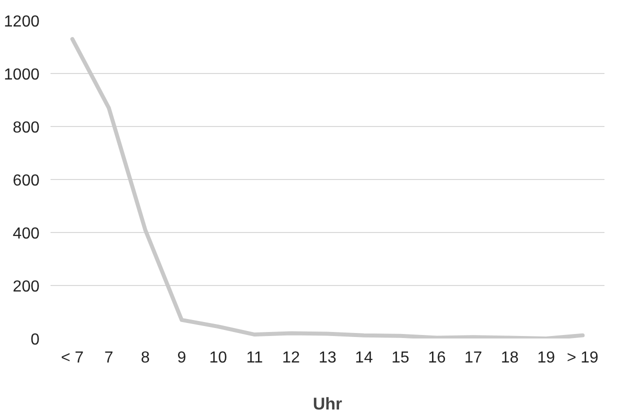 The image size is (624, 416). I want to click on x-tick-label: 19, so click(546, 358).